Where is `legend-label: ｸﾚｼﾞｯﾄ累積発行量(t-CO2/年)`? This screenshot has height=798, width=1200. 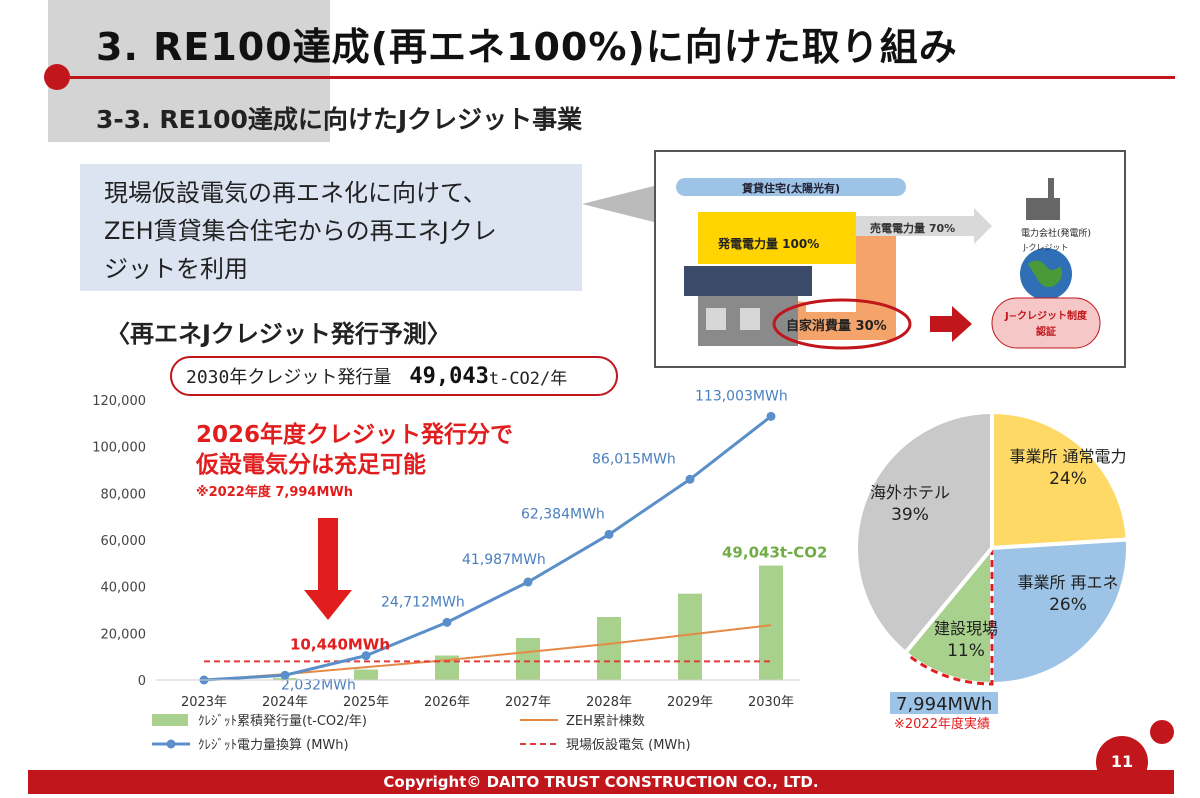
legend-label: ｸﾚｼﾞｯﾄ累積発行量(t-CO2/年) is located at coordinates (282, 721).